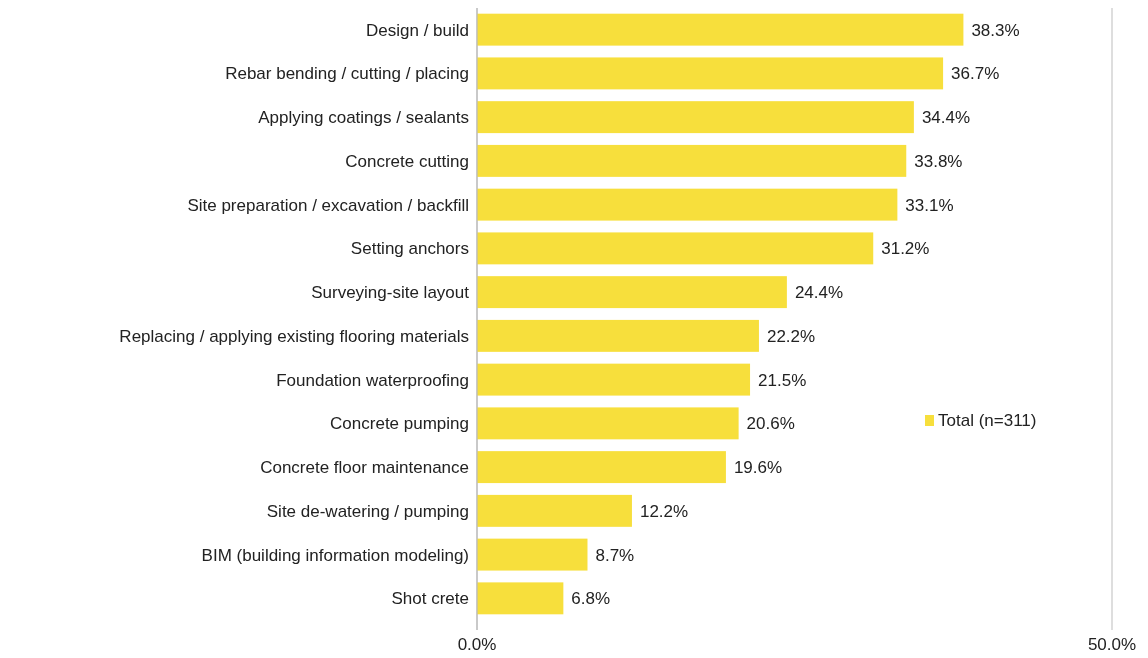 This screenshot has height=658, width=1148. What do you see at coordinates (770, 424) in the screenshot?
I see `data-label: 20.6%` at bounding box center [770, 424].